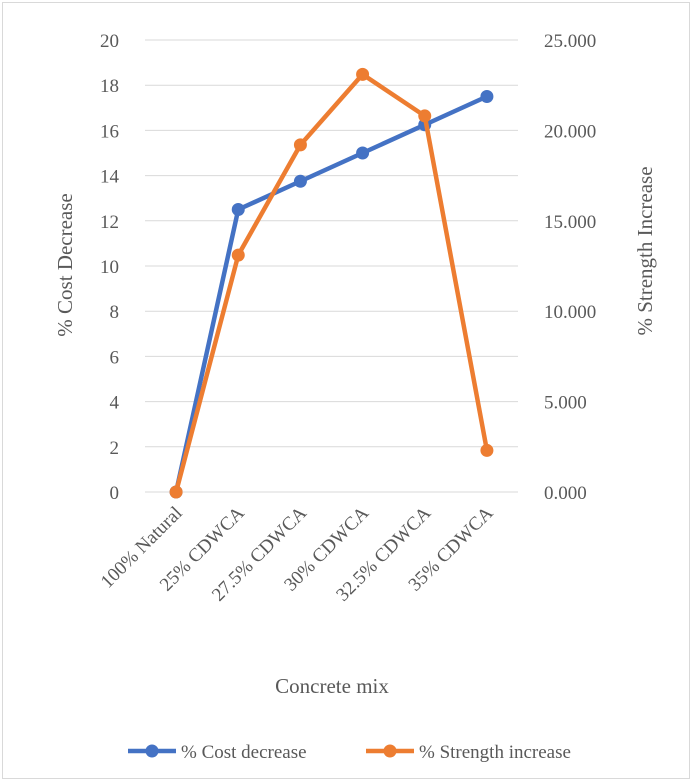  I want to click on y-tick-label: 20, so click(109, 41).